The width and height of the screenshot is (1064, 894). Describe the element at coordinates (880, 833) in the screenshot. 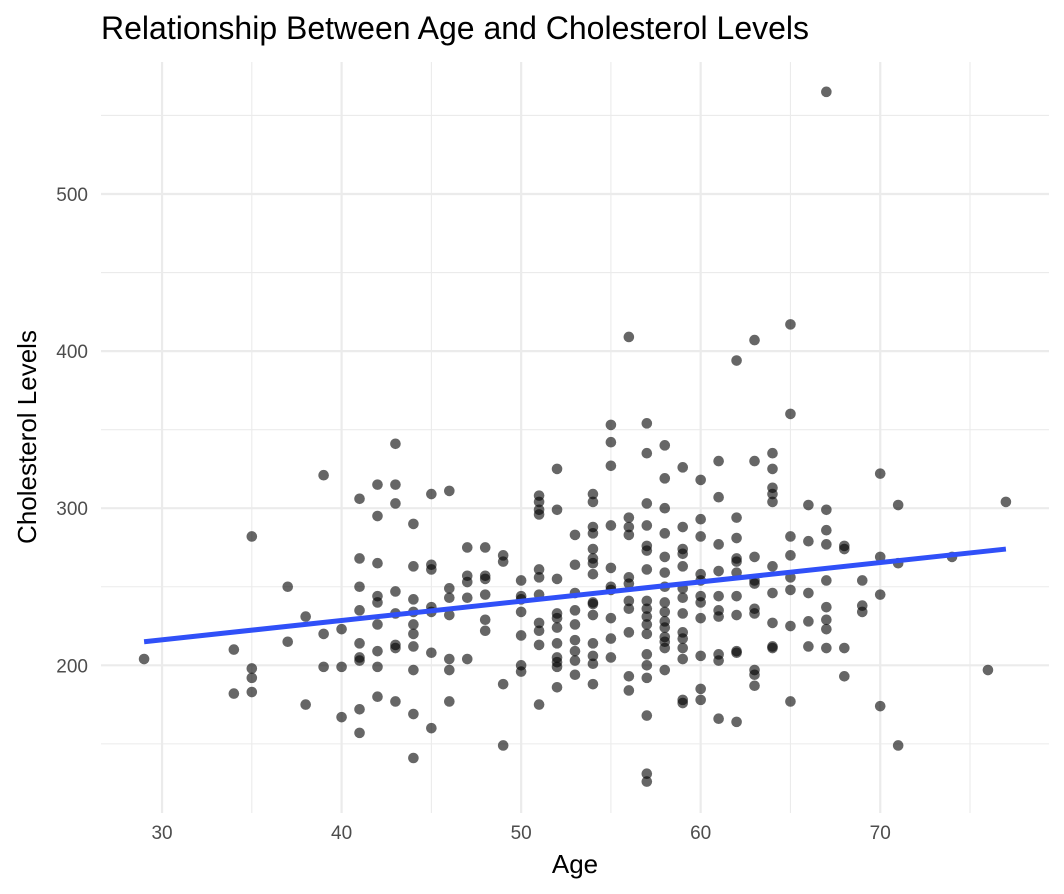

I see `x-tick-label: 70` at that location.